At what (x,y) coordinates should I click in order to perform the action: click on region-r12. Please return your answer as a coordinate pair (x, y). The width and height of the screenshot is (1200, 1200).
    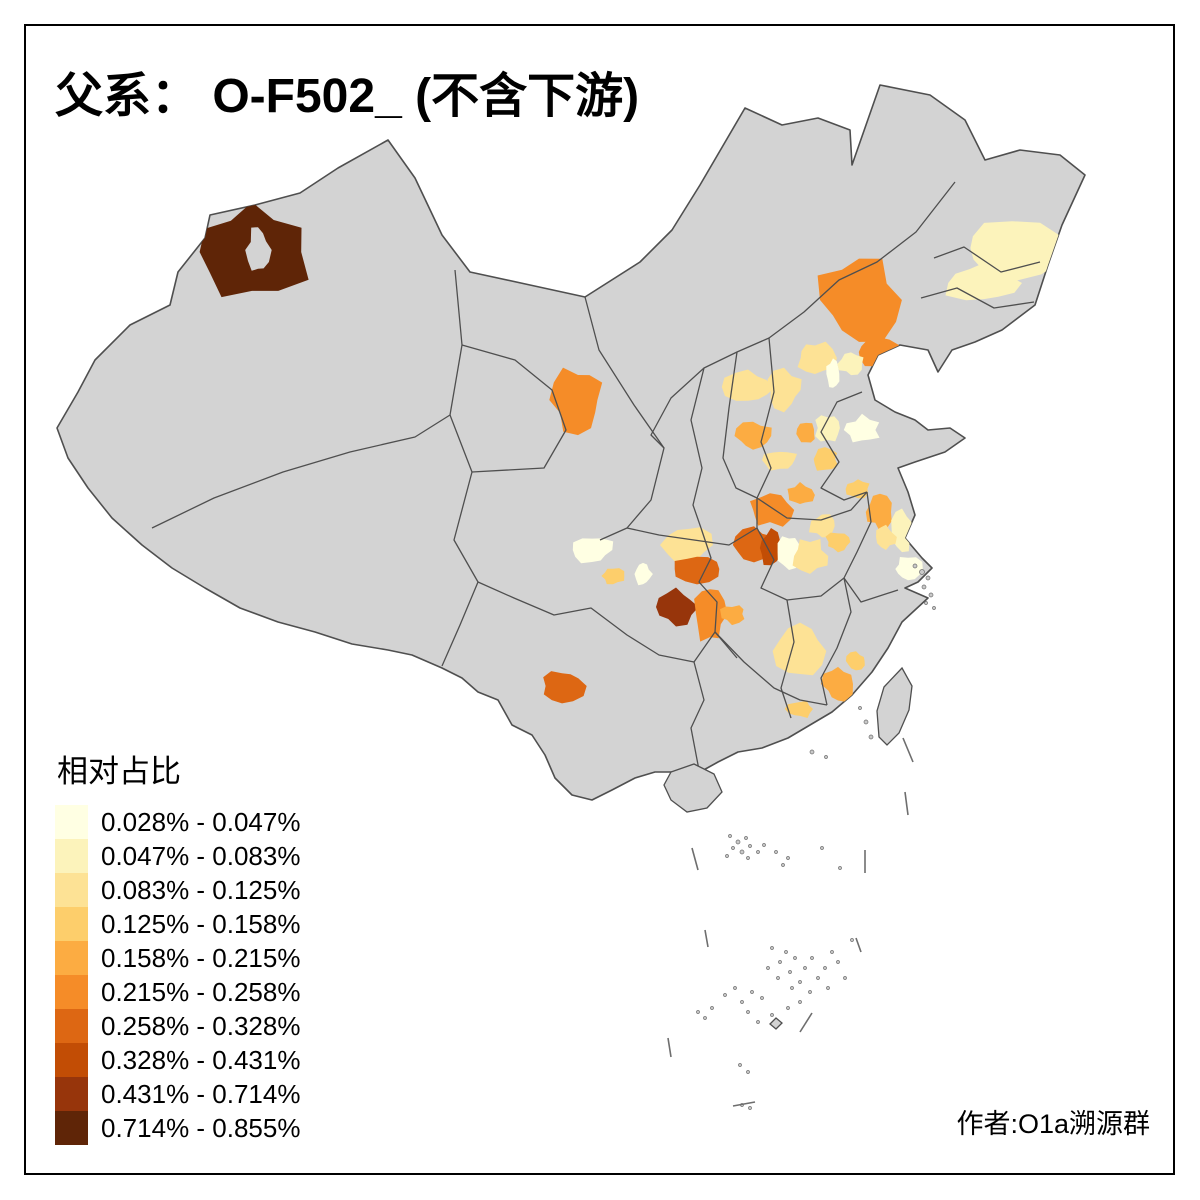
    Looking at the image, I should click on (827, 428).